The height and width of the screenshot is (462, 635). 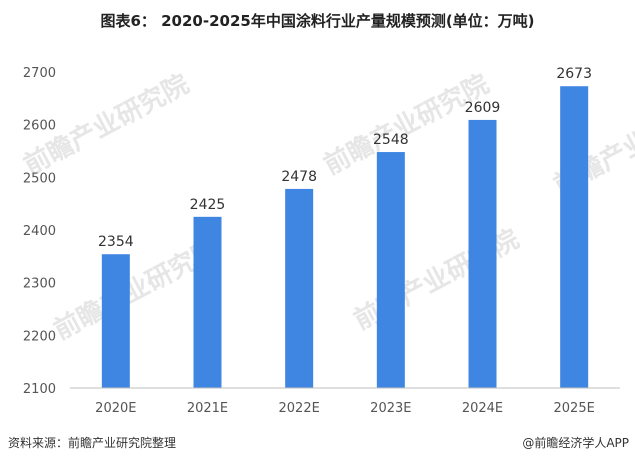 I want to click on x-tick-label: 2023E, so click(x=390, y=408).